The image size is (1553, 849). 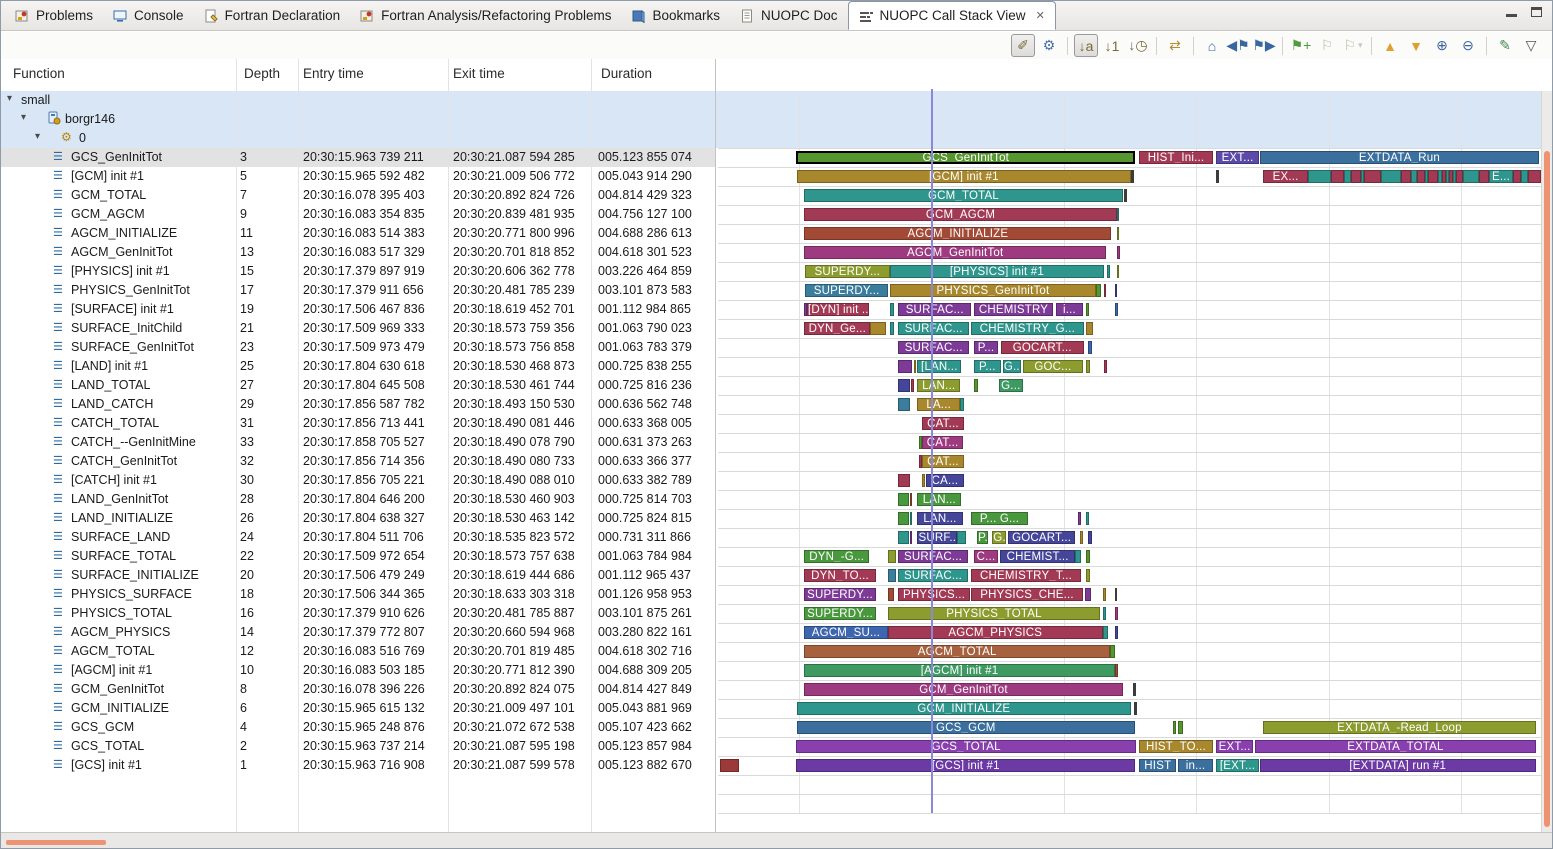 I want to click on chart-event-segment: GCM_INITIALIZE, so click(x=964, y=708).